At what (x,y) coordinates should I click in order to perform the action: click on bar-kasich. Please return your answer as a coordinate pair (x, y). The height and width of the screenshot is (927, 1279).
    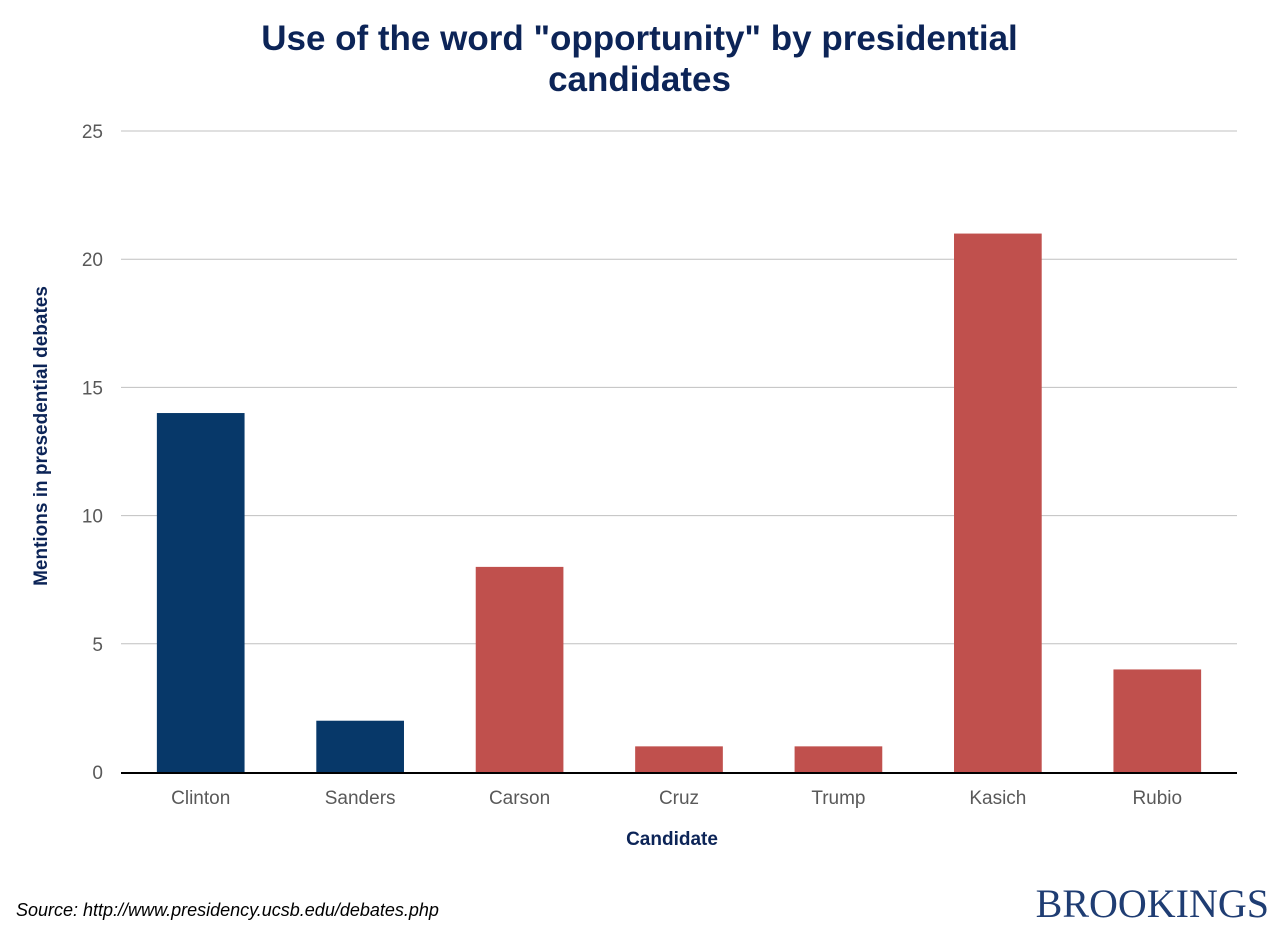
    Looking at the image, I should click on (998, 502).